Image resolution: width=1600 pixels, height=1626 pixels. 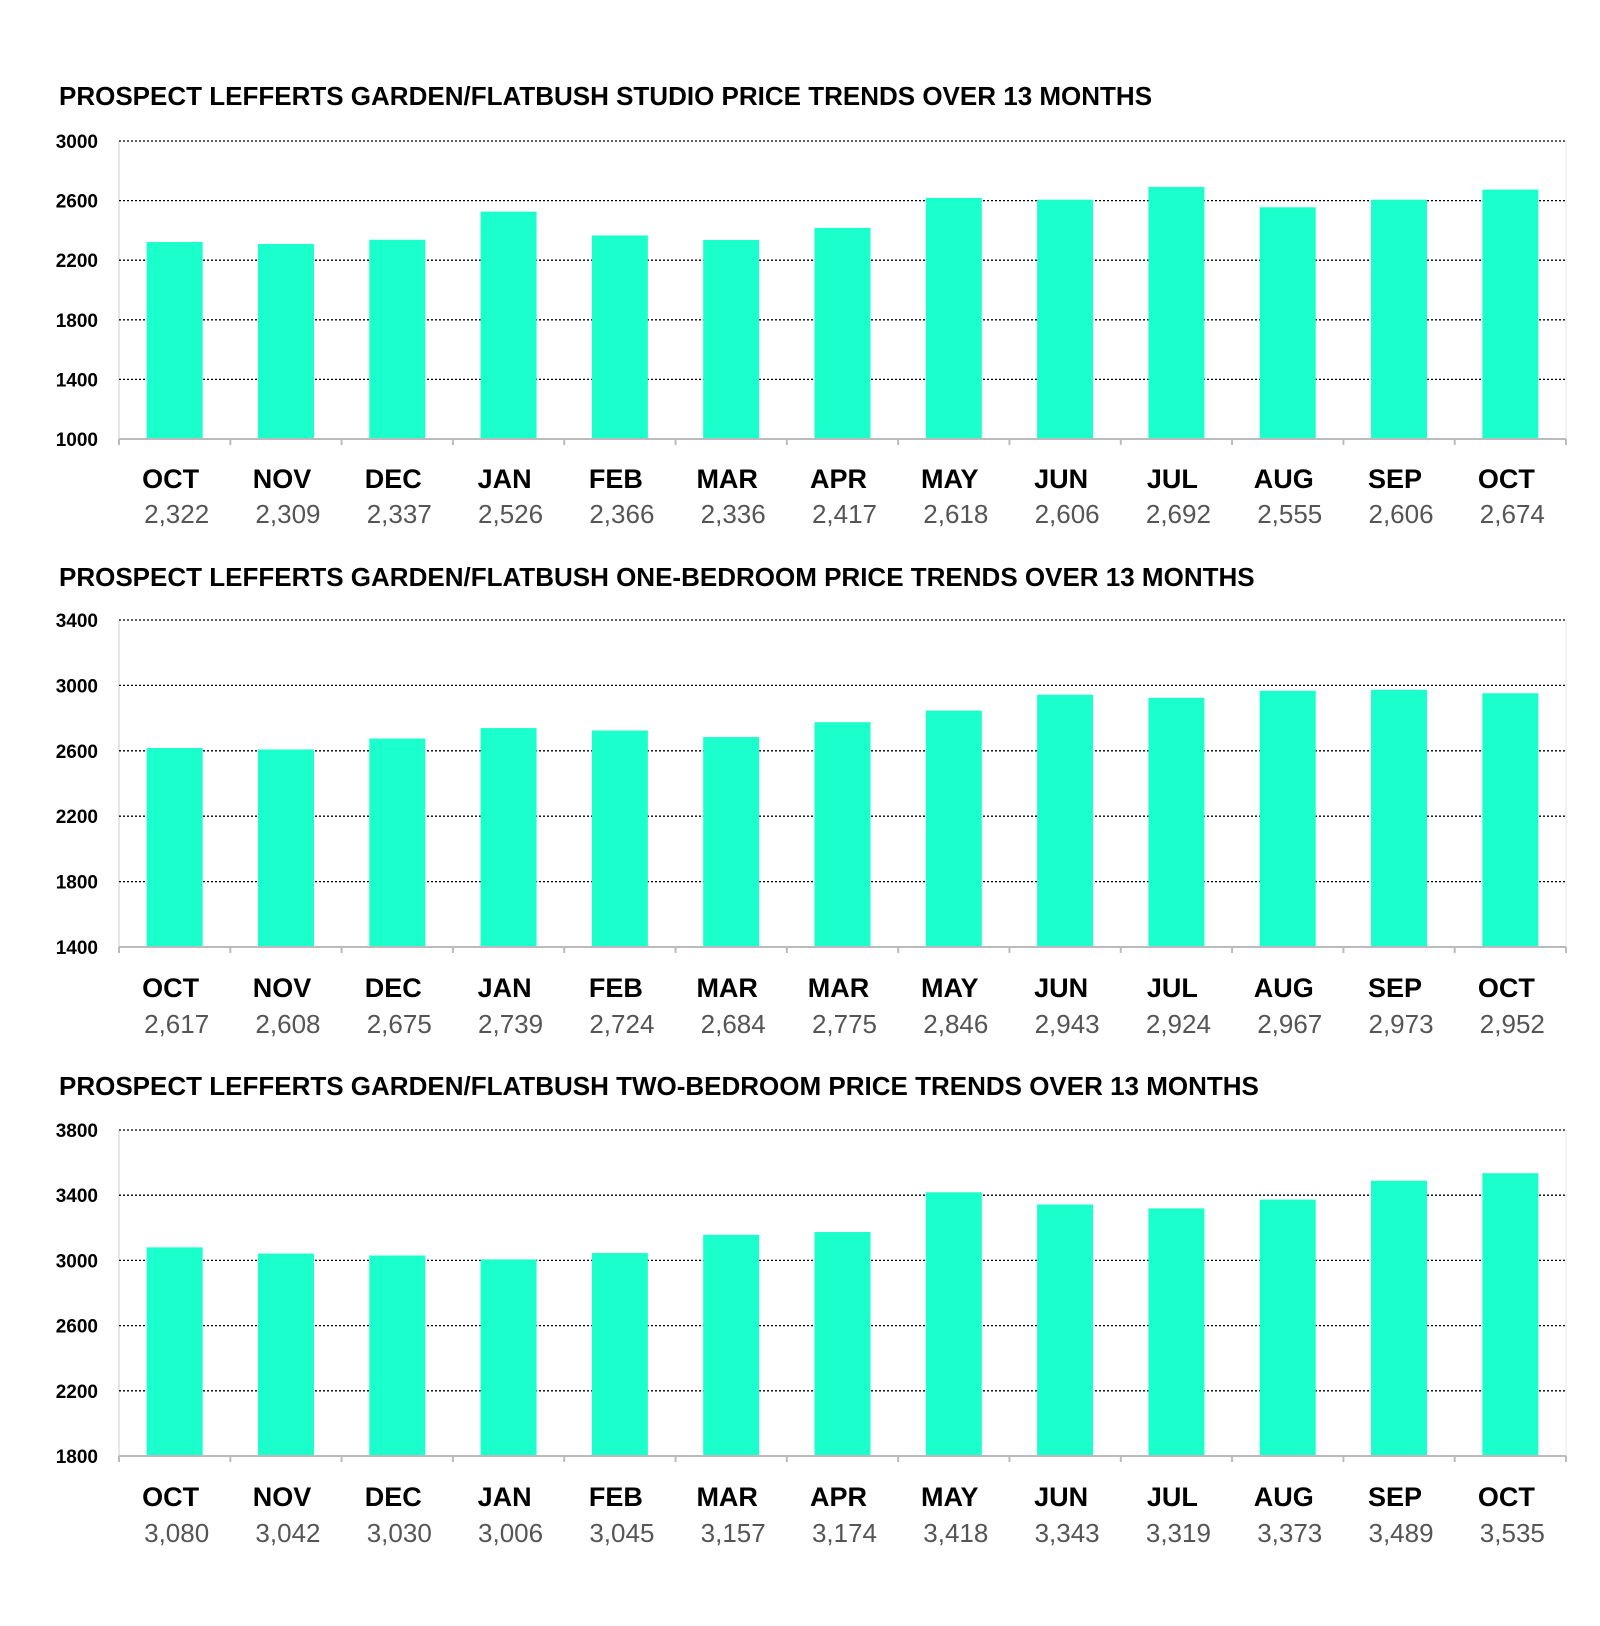 I want to click on data-label: 3,319, so click(x=1178, y=1533).